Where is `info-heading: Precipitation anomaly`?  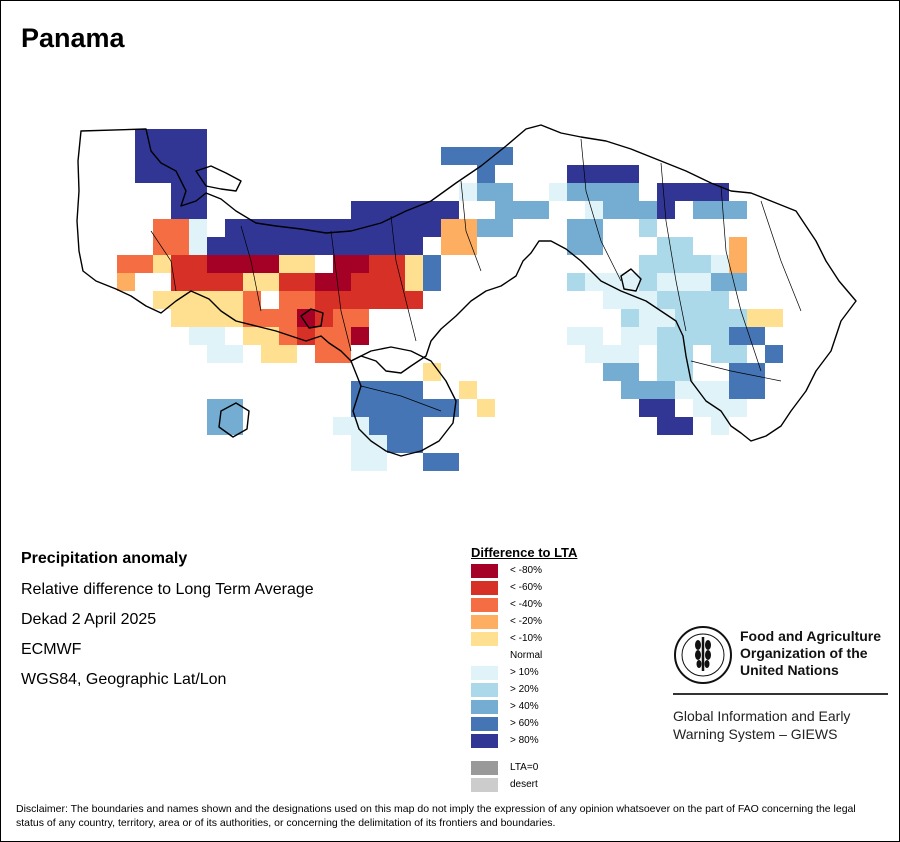 info-heading: Precipitation anomaly is located at coordinates (104, 558).